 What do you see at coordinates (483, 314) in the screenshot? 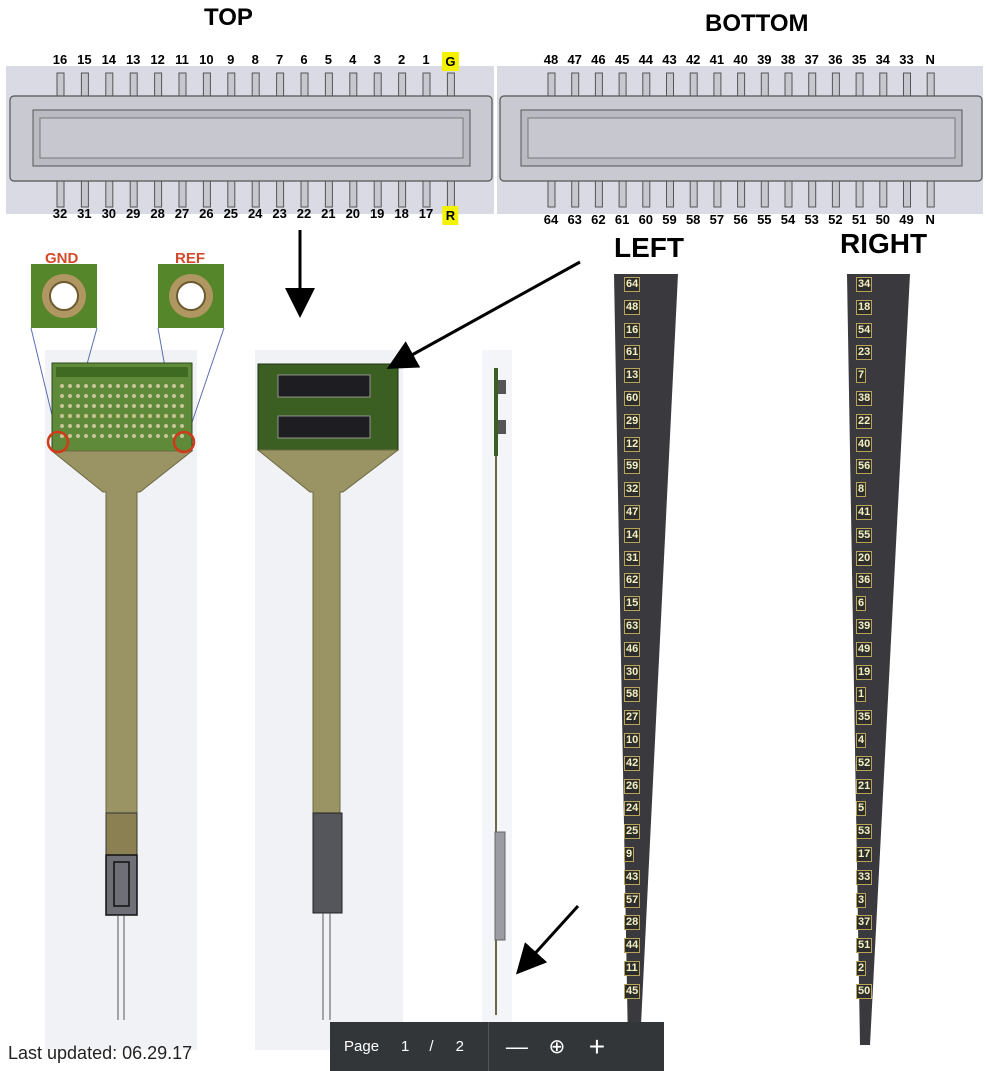
I see `arrow-bottom-to-probe` at bounding box center [483, 314].